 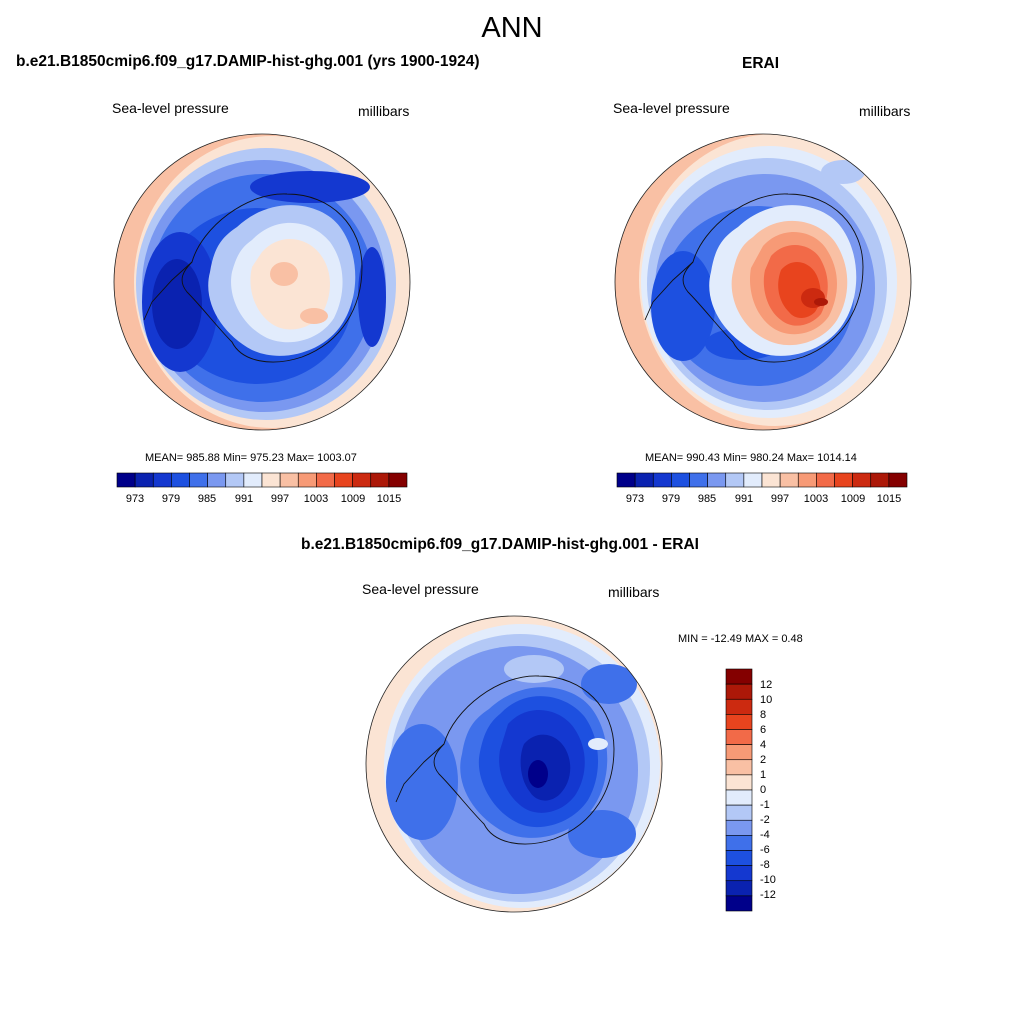 What do you see at coordinates (763, 790) in the screenshot?
I see `colorbar-tick: 0` at bounding box center [763, 790].